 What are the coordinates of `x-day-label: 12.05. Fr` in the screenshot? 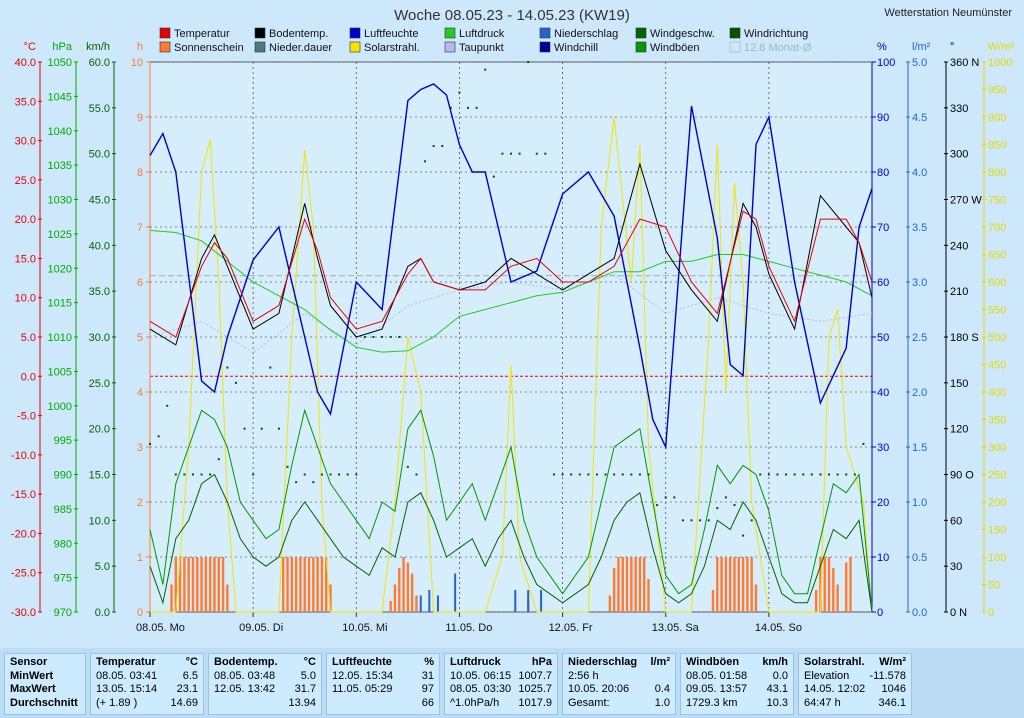 It's located at (571, 628).